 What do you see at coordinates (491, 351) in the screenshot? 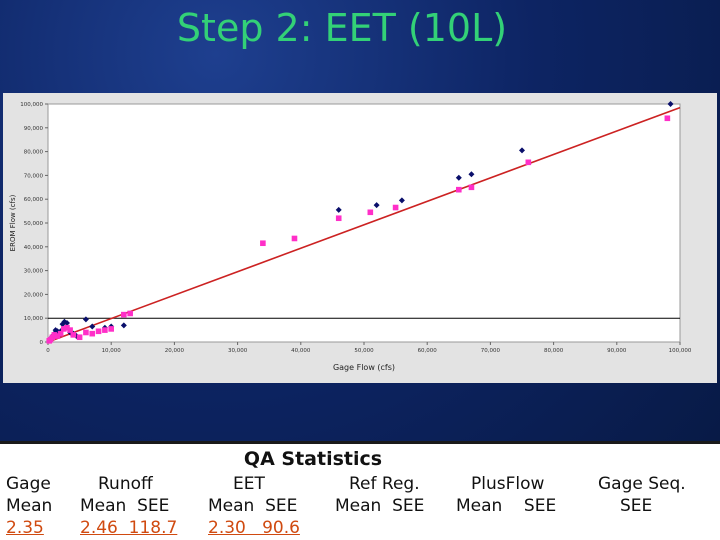
I see `x-tick-label: 70,000` at bounding box center [491, 351].